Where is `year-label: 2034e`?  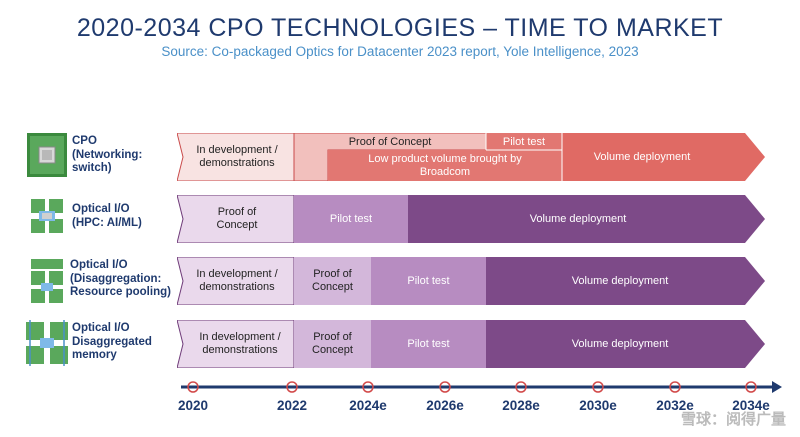 year-label: 2034e is located at coordinates (751, 405).